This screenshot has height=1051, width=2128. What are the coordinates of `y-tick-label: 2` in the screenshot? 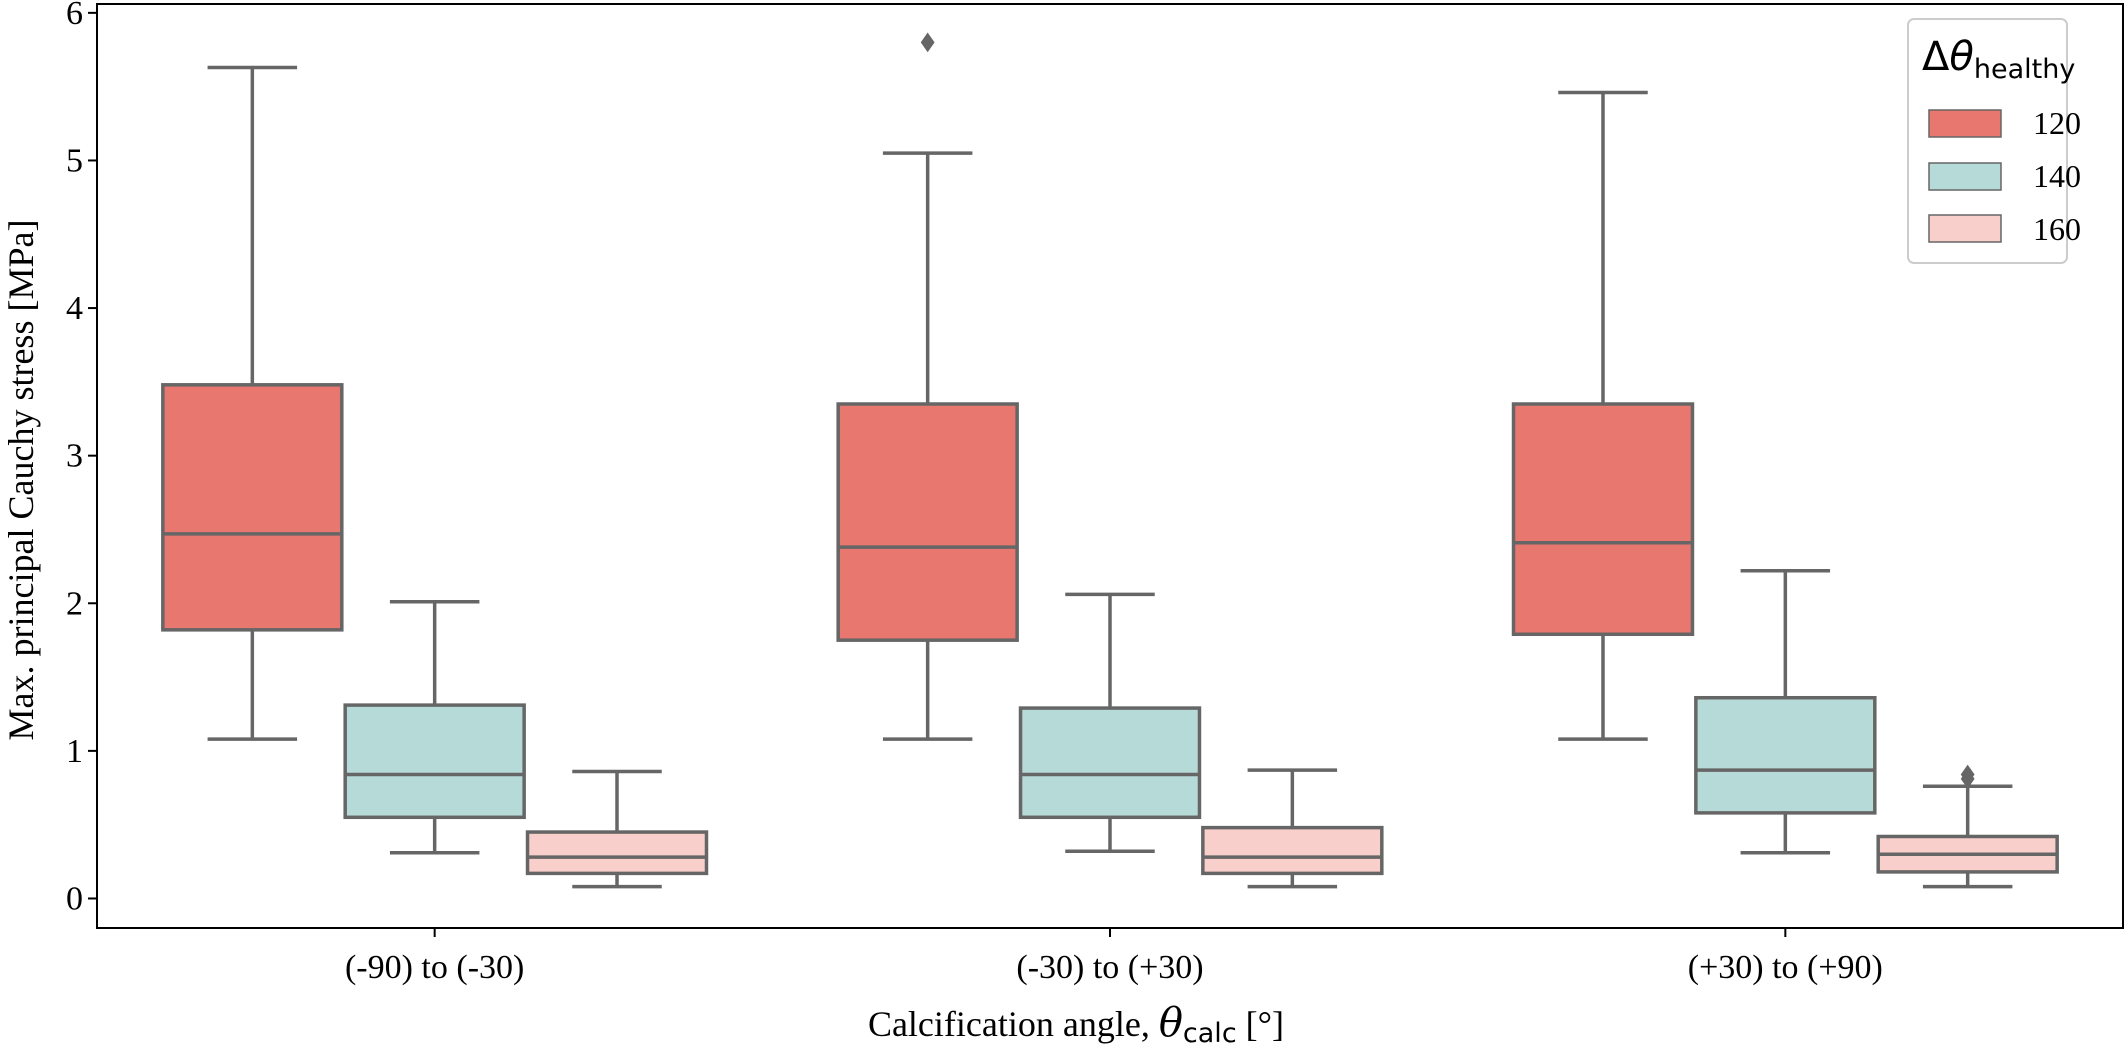 It's located at (74, 603).